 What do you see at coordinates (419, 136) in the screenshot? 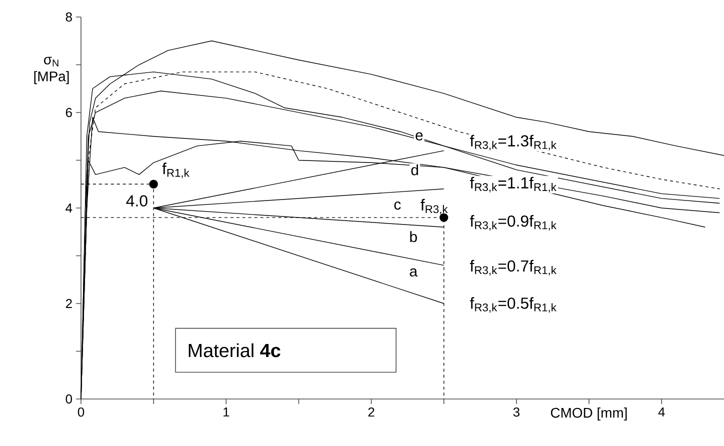
I see `annotation: e` at bounding box center [419, 136].